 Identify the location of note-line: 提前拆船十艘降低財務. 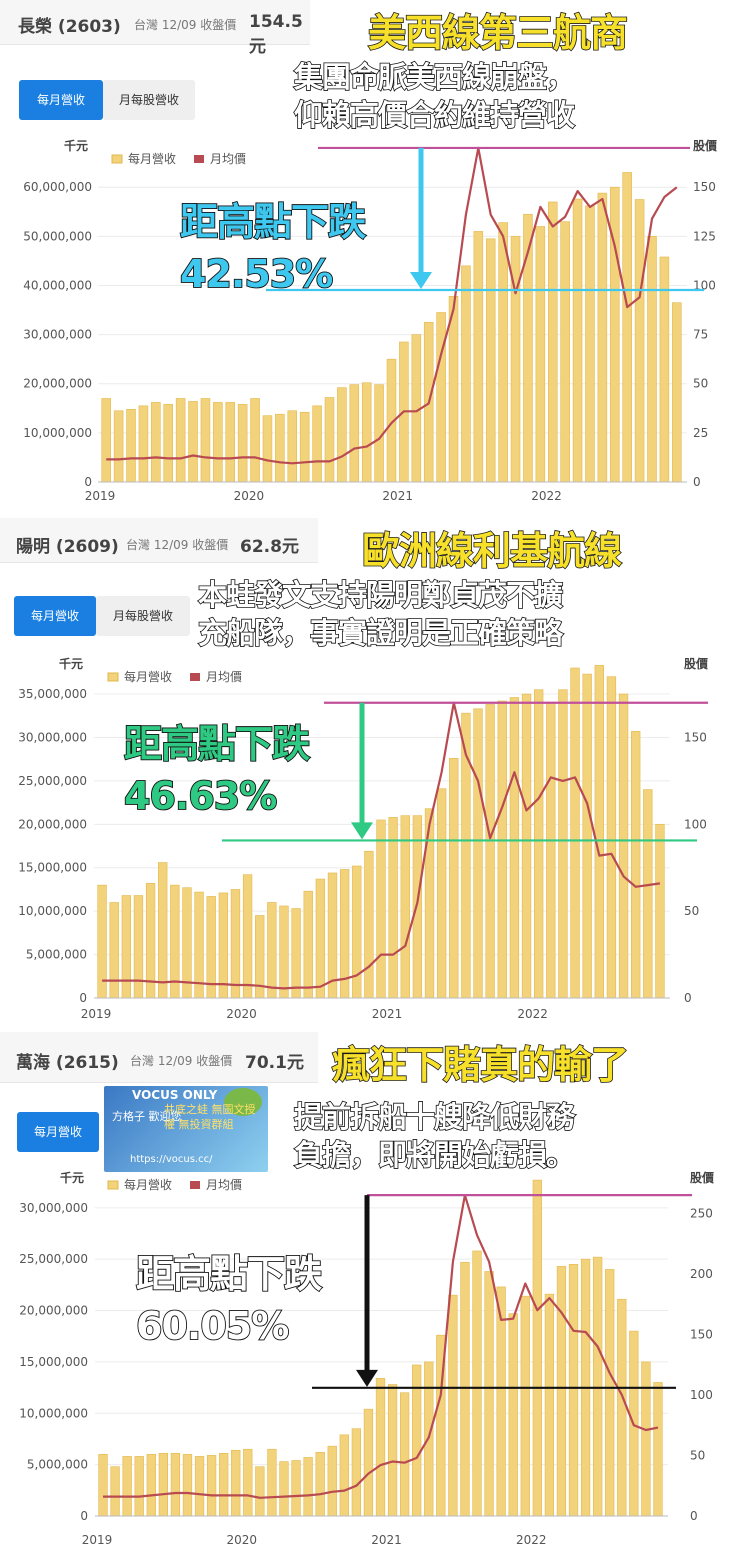
(434, 1117).